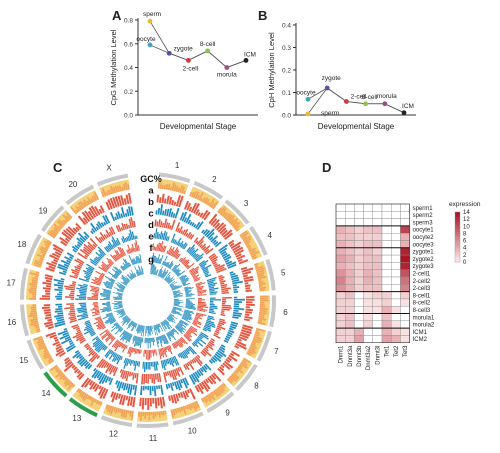 The width and height of the screenshot is (500, 453). Describe the element at coordinates (113, 434) in the screenshot. I see `chromosome-label-12: 12` at that location.